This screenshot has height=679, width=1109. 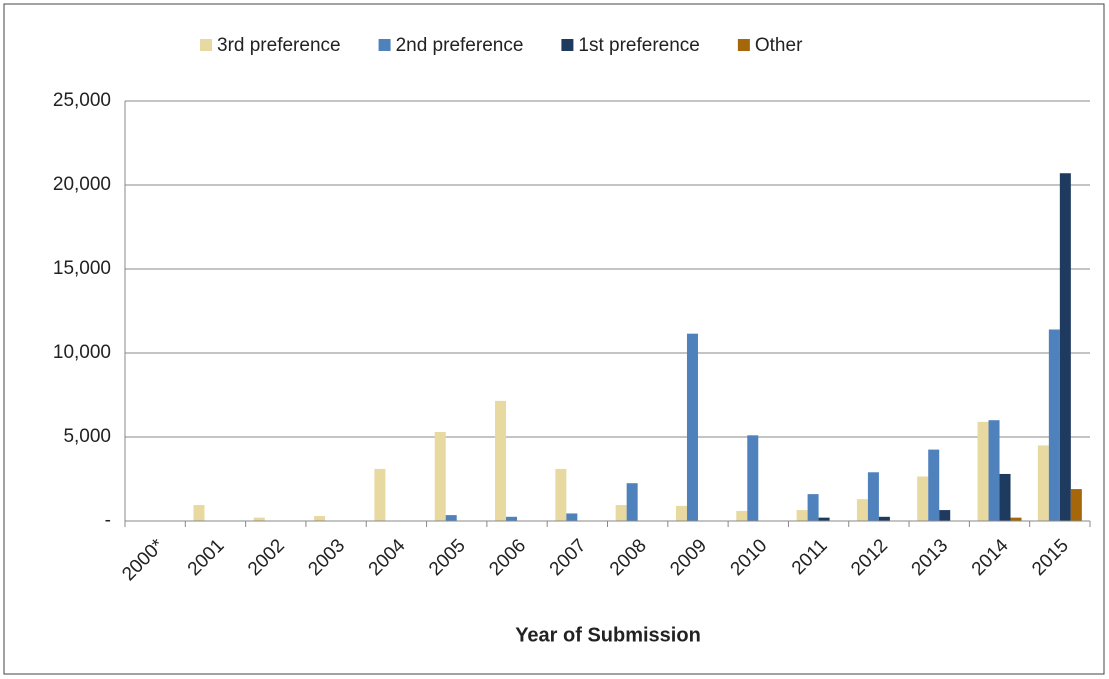 I want to click on y-tick-label: 5,000, so click(x=87, y=436).